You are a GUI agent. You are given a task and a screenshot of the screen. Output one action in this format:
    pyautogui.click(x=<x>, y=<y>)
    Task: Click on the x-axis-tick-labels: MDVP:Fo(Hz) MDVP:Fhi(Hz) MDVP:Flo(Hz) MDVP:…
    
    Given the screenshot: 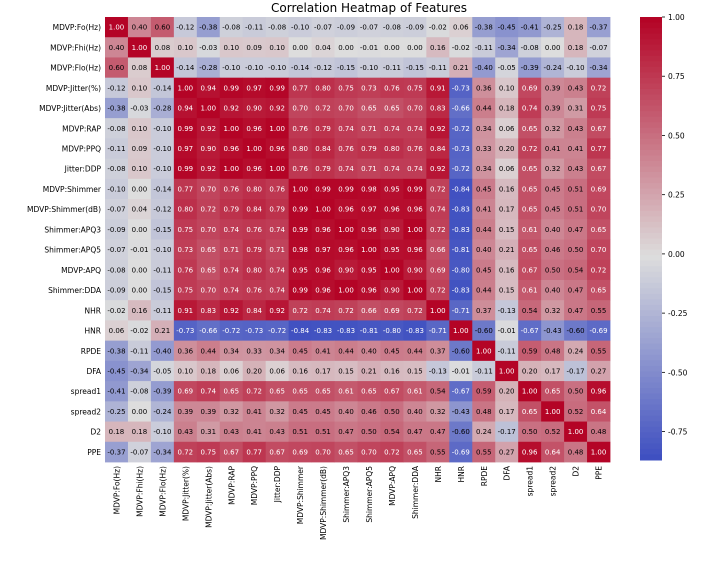 What is the action you would take?
    pyautogui.click(x=357, y=502)
    